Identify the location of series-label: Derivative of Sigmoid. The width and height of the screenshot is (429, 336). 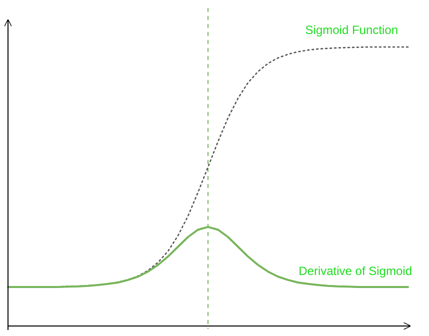
(355, 271).